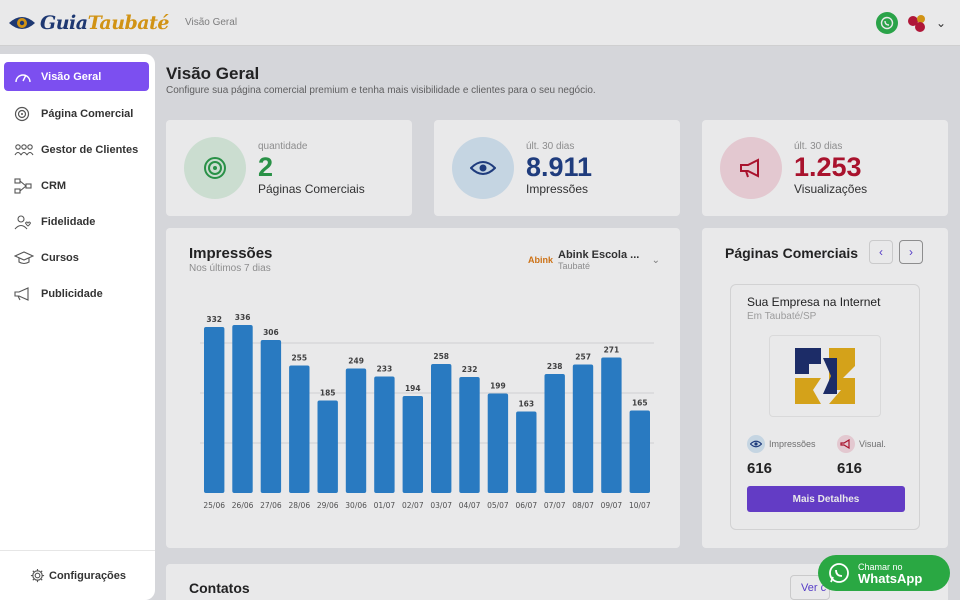 The height and width of the screenshot is (600, 960). What do you see at coordinates (555, 505) in the screenshot?
I see `x-tick-label: 07/07` at bounding box center [555, 505].